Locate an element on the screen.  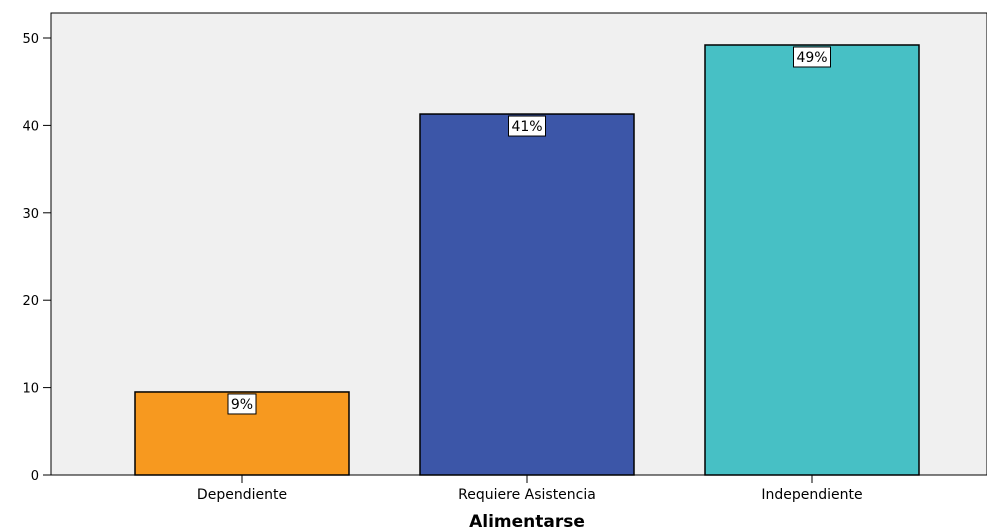
data-label: 49% is located at coordinates (811, 58).